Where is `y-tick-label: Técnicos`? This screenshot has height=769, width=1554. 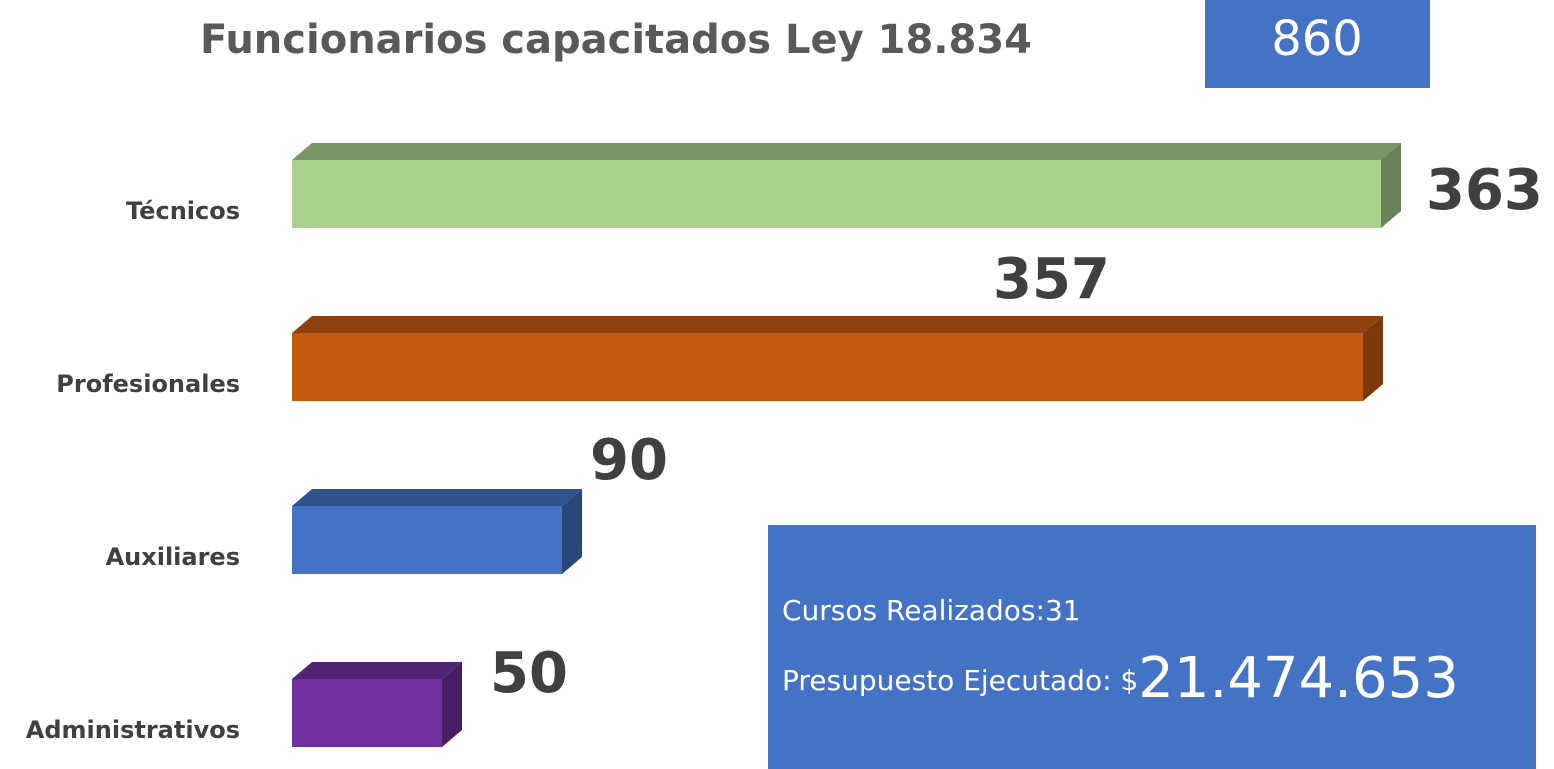 y-tick-label: Técnicos is located at coordinates (183, 211).